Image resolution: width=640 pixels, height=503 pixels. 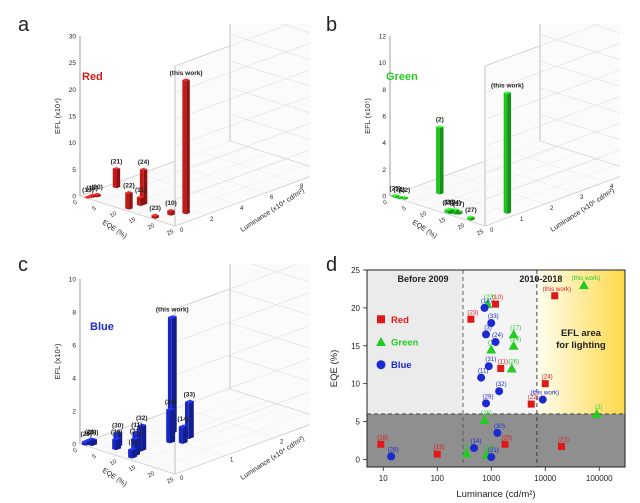 I want to click on x-tick-label: 1000, so click(x=491, y=478).